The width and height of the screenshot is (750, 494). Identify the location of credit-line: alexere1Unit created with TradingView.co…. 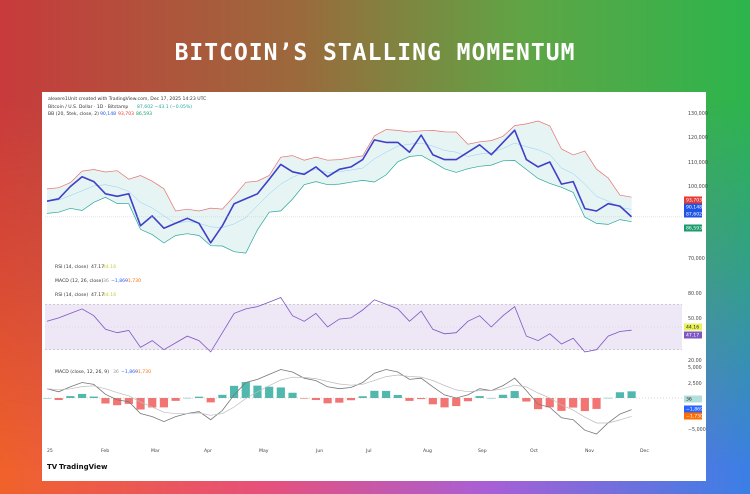
(127, 99).